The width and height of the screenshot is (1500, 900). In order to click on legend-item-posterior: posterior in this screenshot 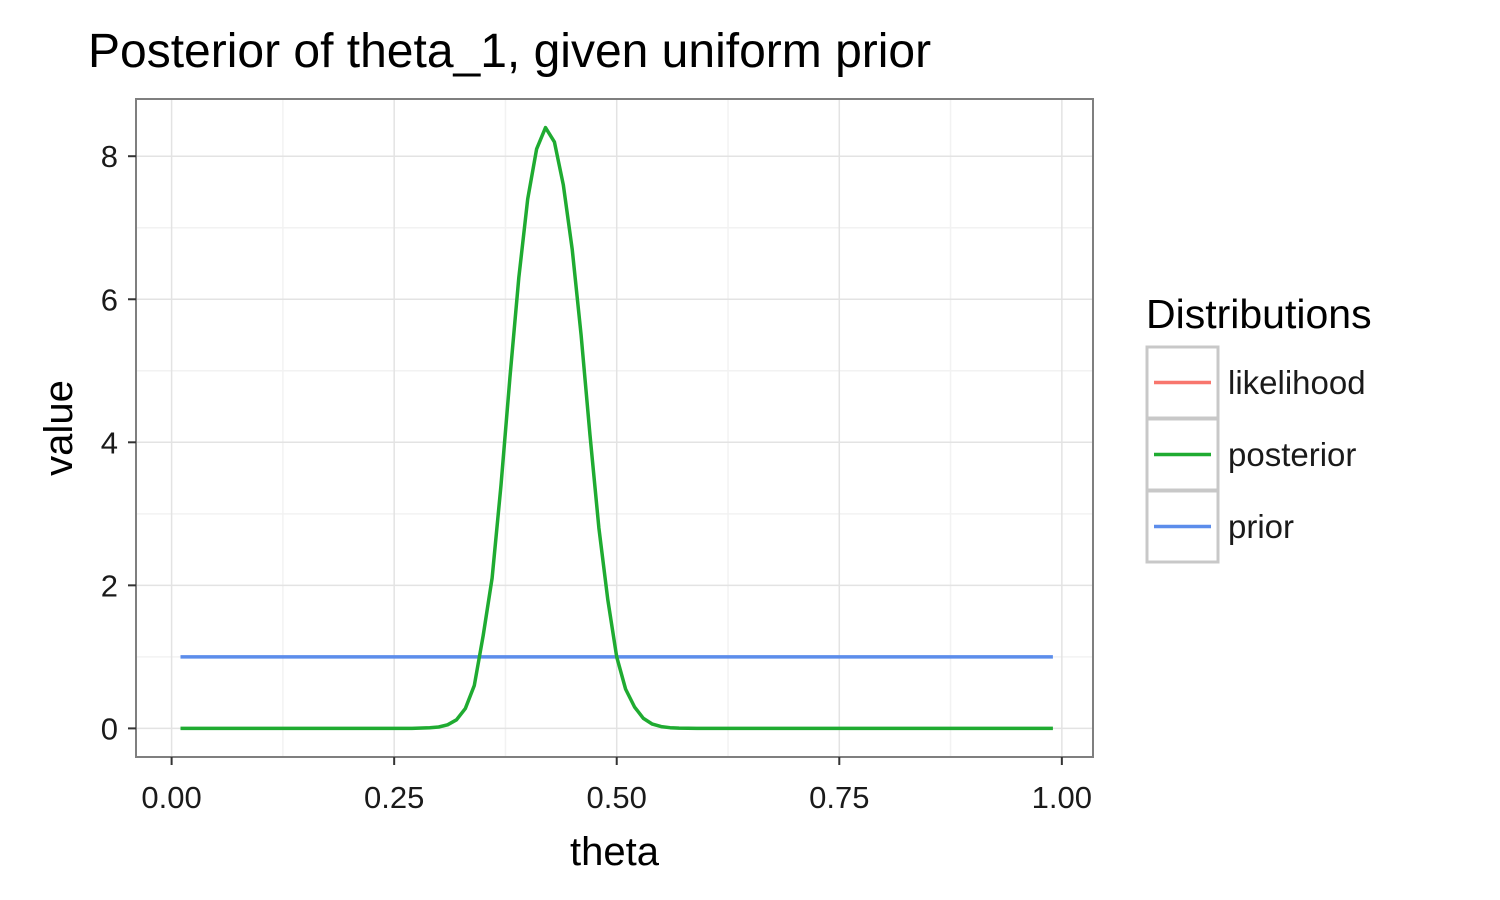, I will do `click(1250, 454)`.